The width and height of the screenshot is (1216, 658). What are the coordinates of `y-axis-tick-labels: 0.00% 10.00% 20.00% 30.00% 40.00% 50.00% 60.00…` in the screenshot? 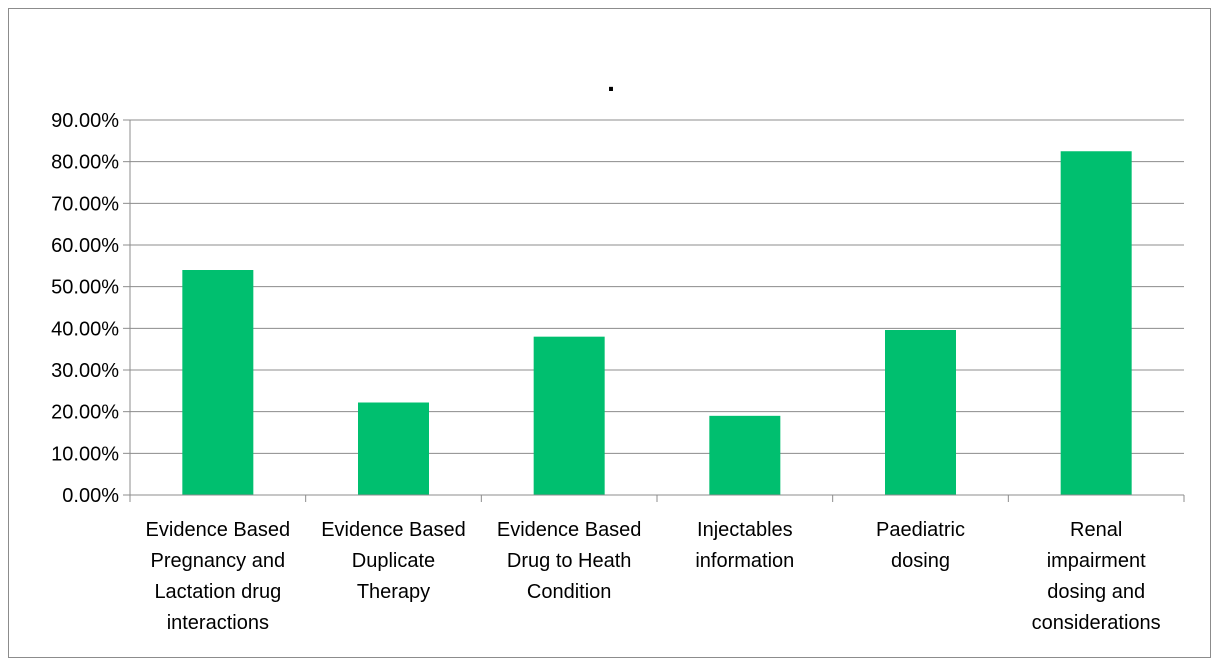 It's located at (85, 308).